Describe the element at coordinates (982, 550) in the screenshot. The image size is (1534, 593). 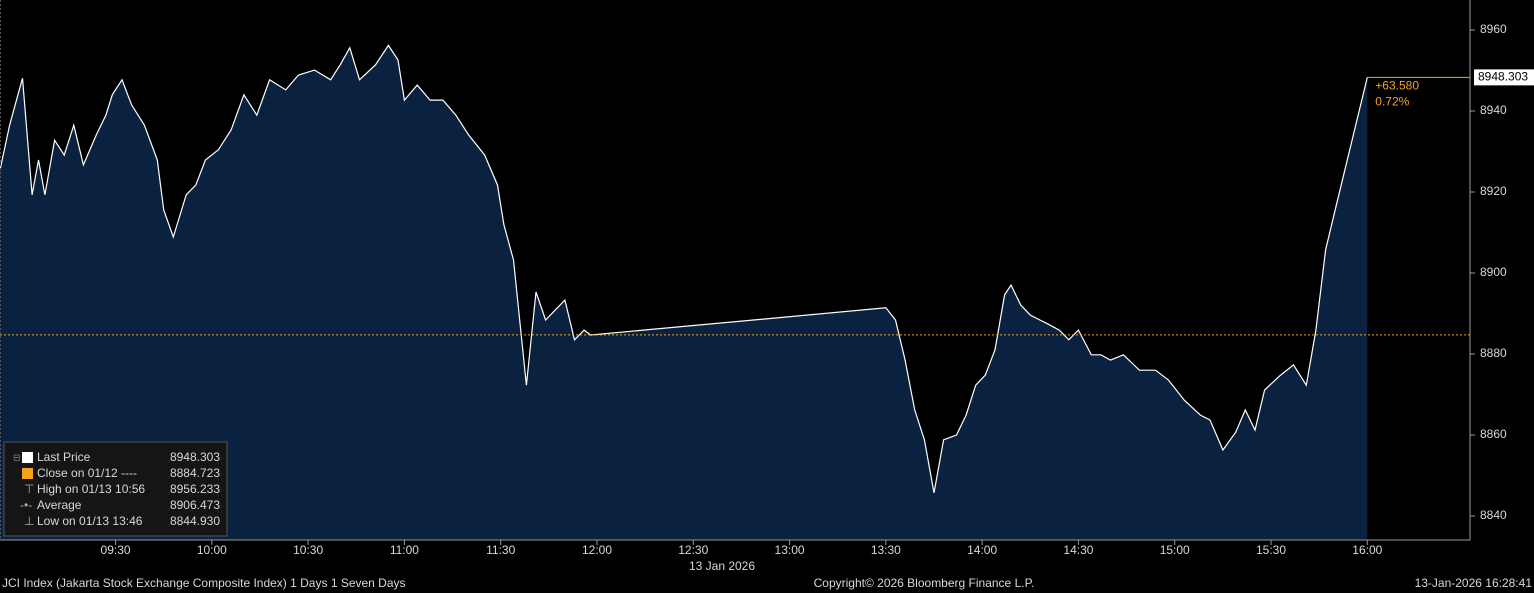
I see `x-tick-label: 14:00` at that location.